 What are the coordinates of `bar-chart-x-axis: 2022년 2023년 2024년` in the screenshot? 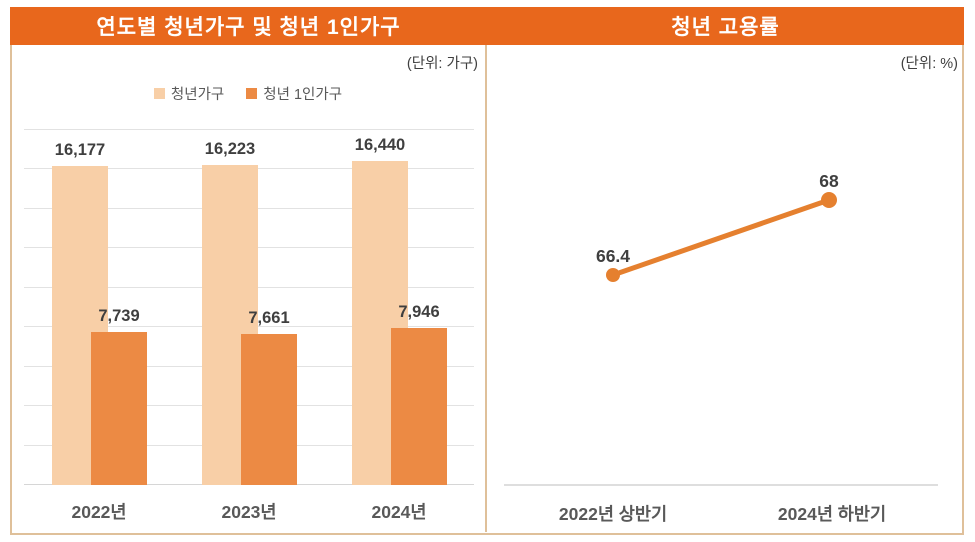 It's located at (249, 511).